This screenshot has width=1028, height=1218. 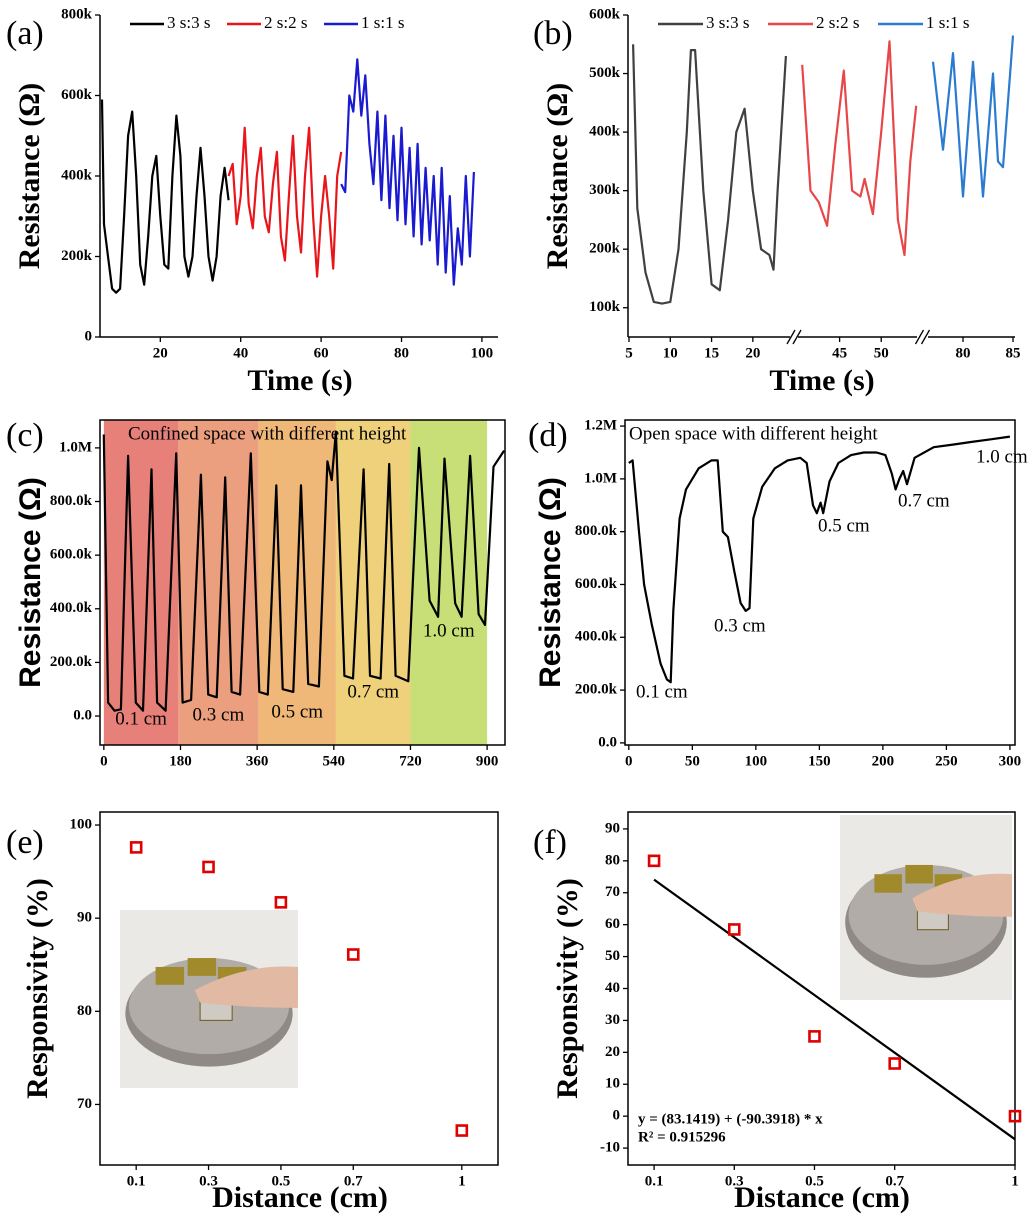 I want to click on x-tick-label: 45, so click(x=839, y=353).